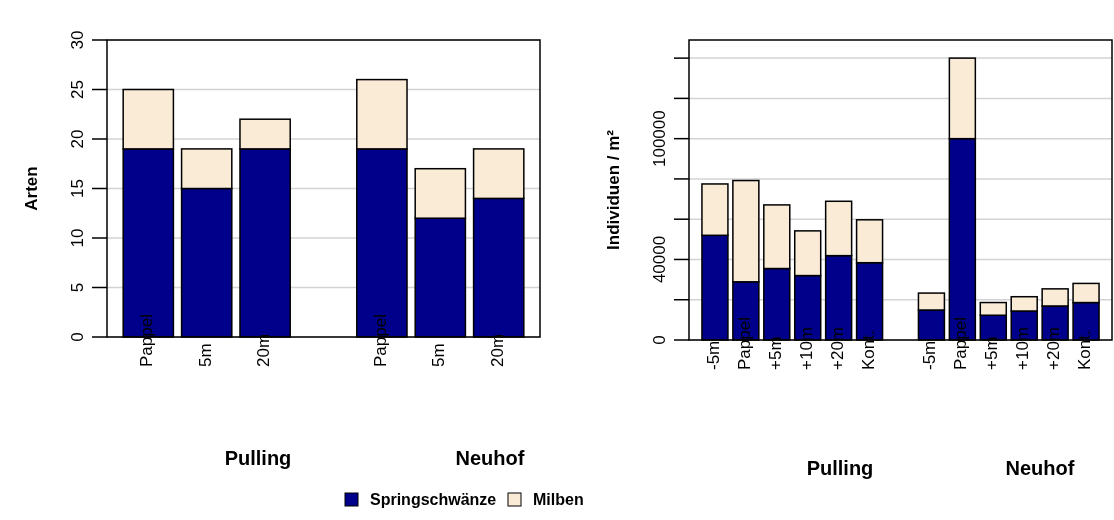 This screenshot has width=1114, height=520. Describe the element at coordinates (433, 499) in the screenshot. I see `legend-label: Springschwänze` at that location.